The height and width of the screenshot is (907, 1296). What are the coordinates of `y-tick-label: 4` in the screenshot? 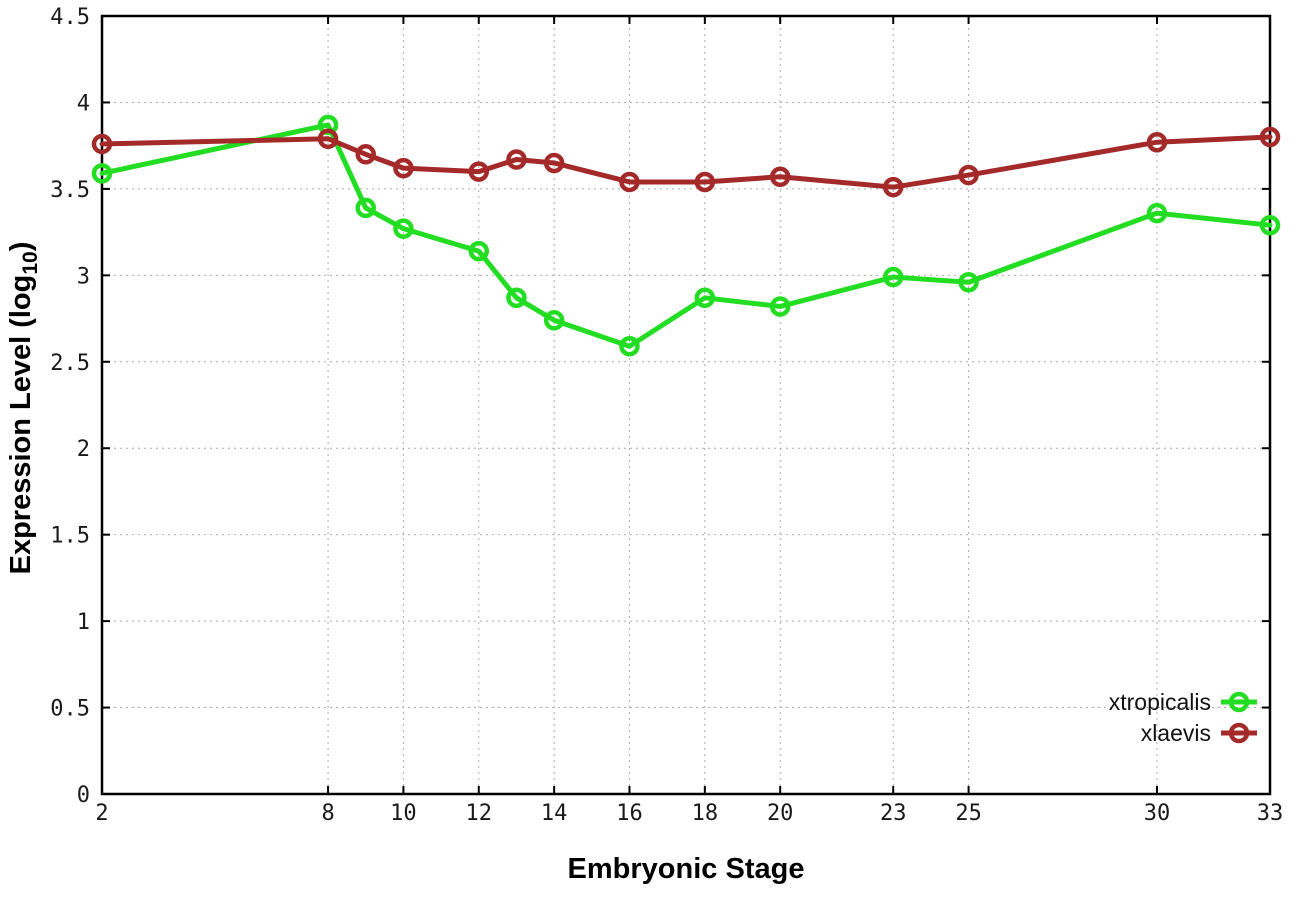 It's located at (83, 103).